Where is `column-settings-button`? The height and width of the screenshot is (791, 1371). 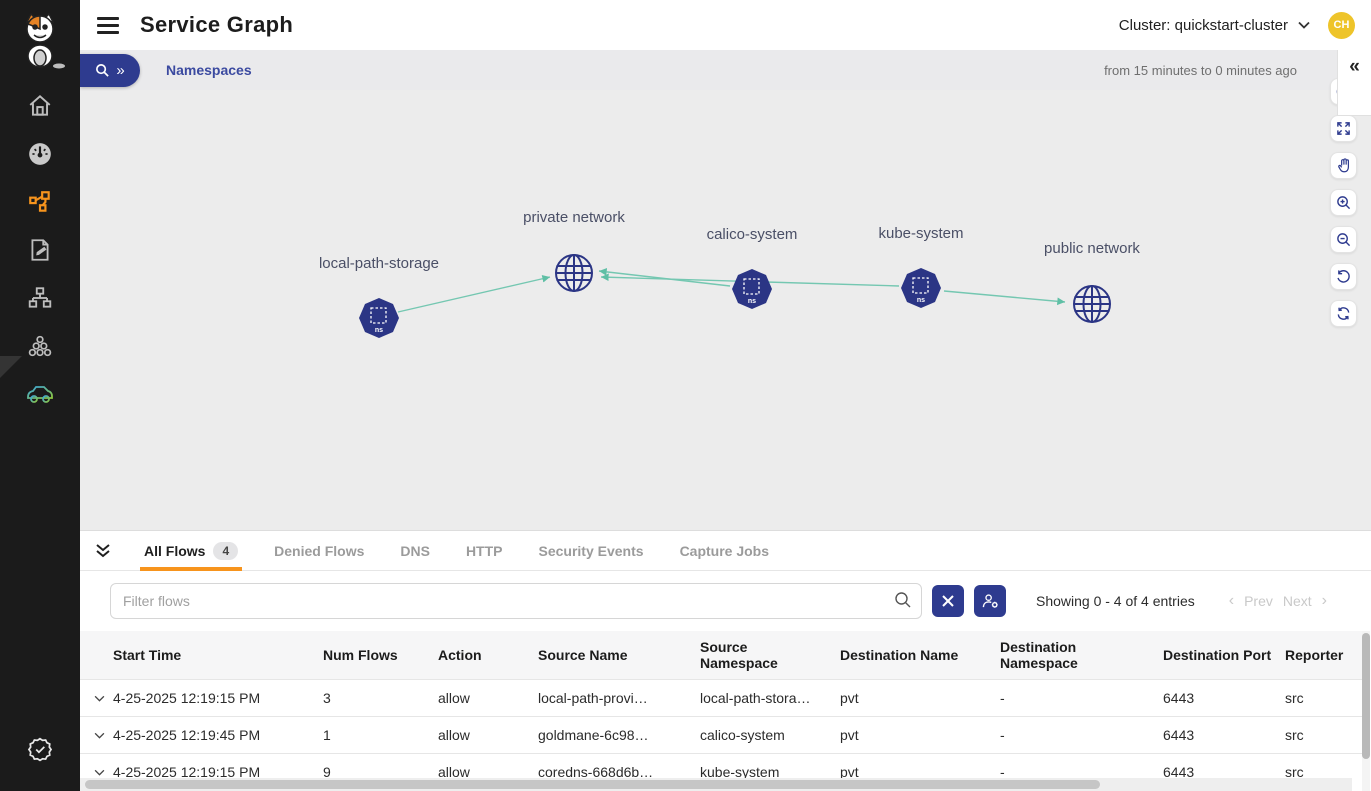
column-settings-button is located at coordinates (990, 601).